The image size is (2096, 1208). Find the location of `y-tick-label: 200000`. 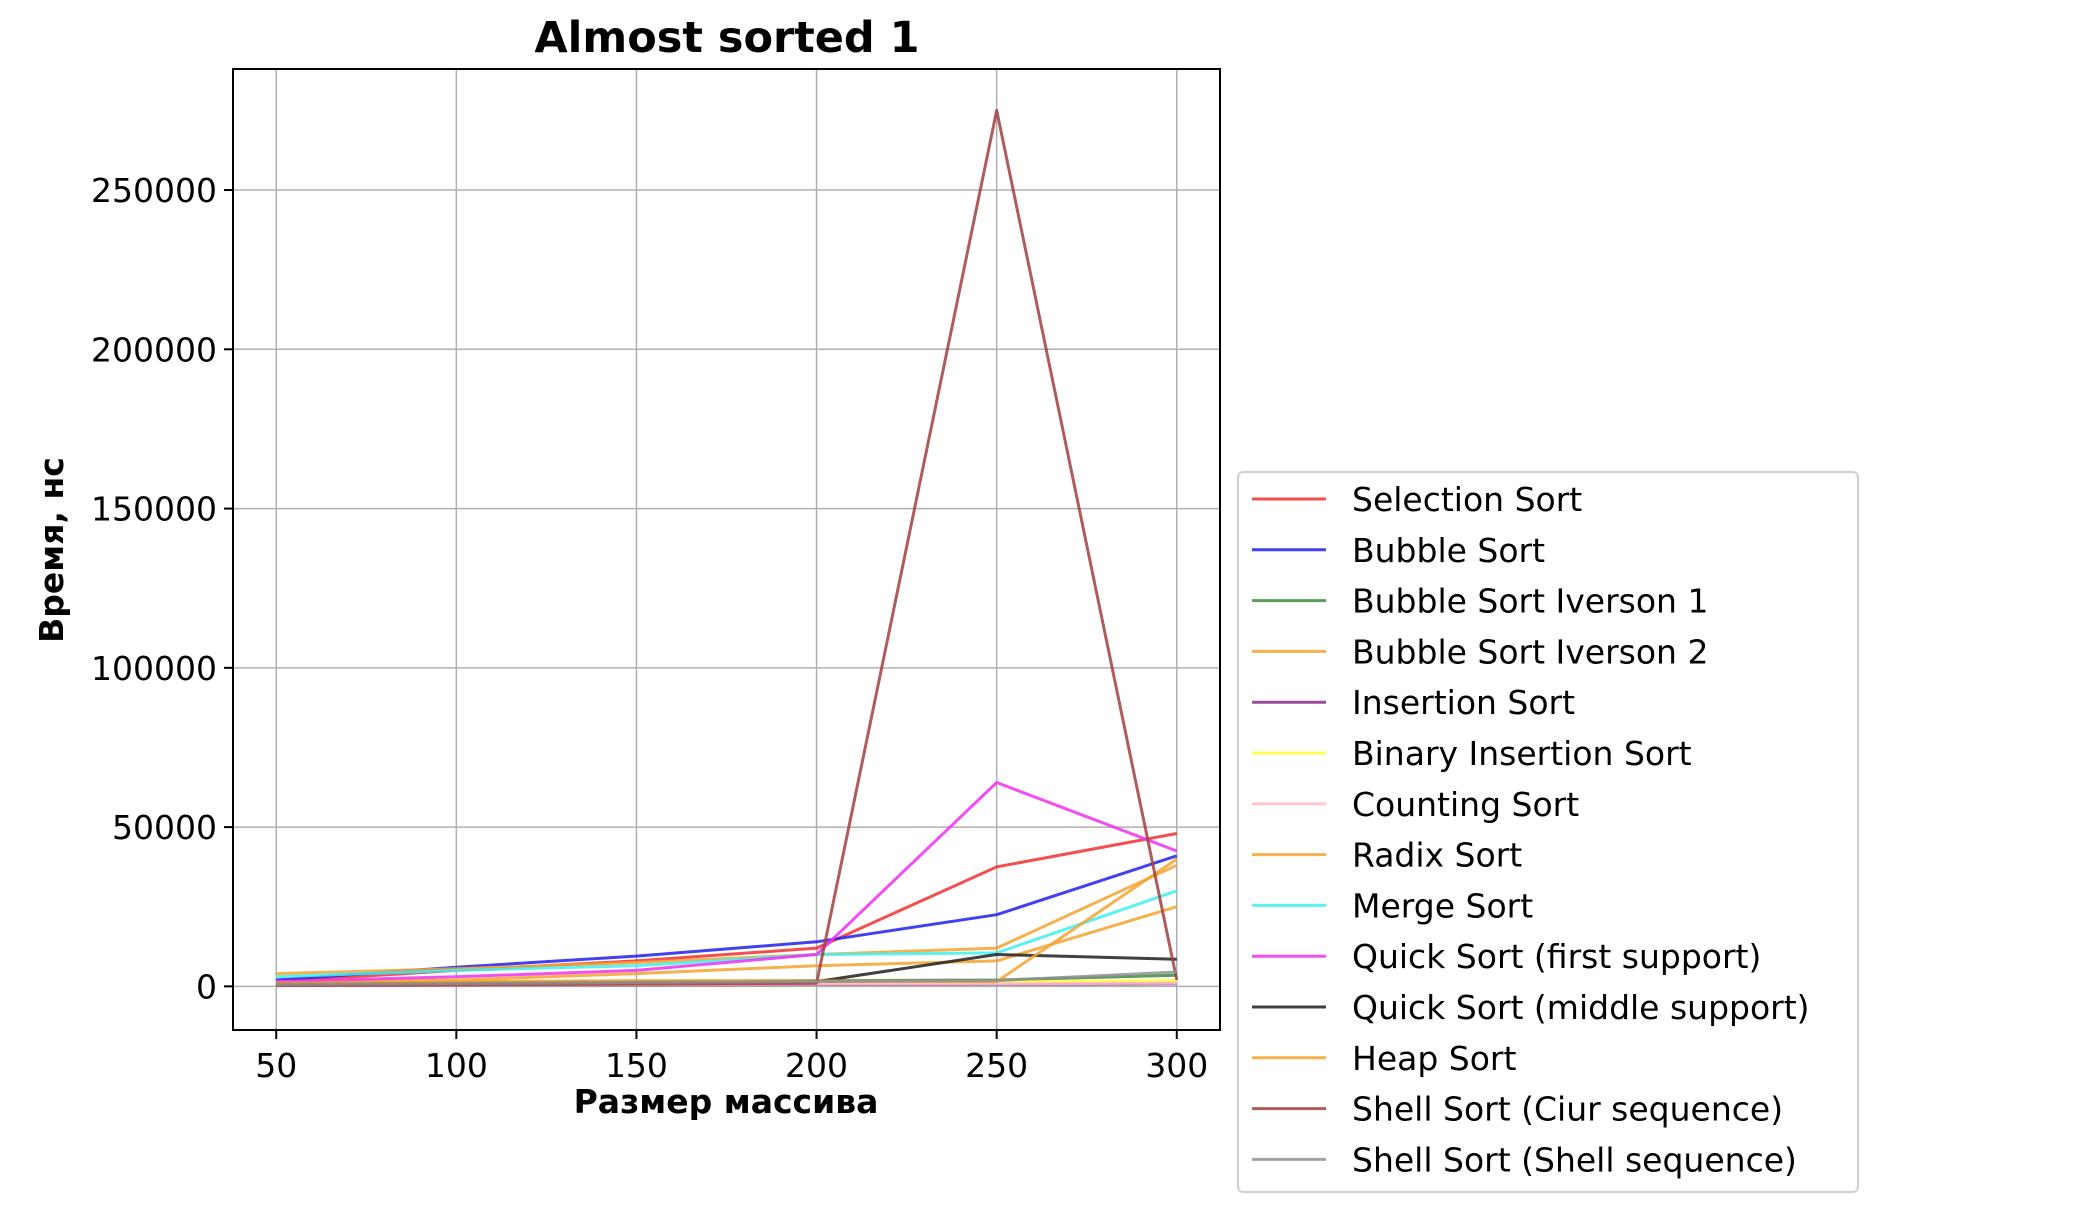

y-tick-label: 200000 is located at coordinates (154, 349).